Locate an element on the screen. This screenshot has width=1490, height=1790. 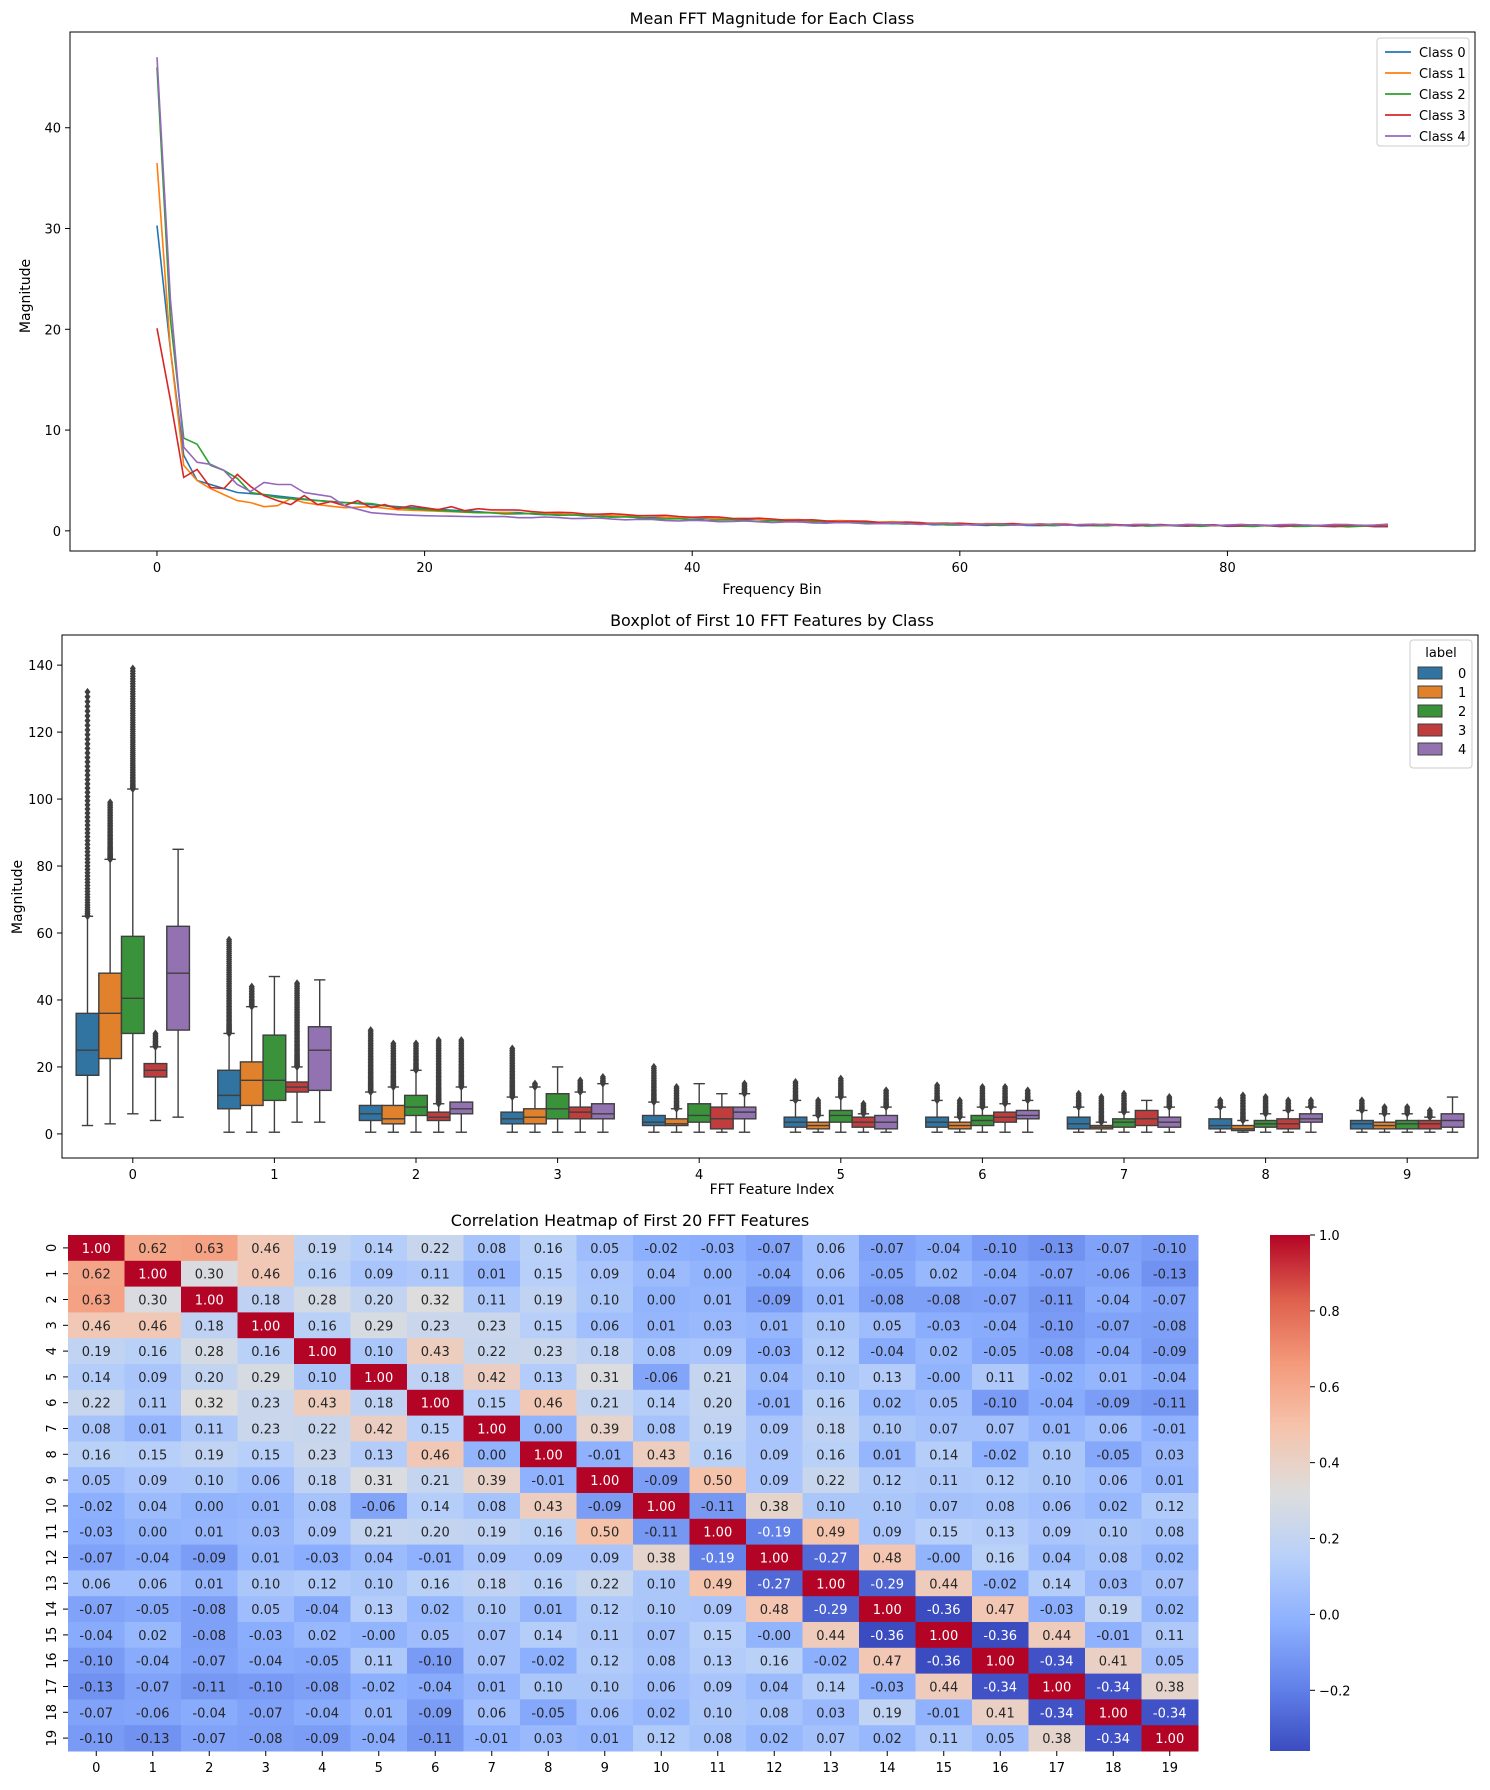
heatmap-cell-label: -0.04 is located at coordinates (153, 1662).